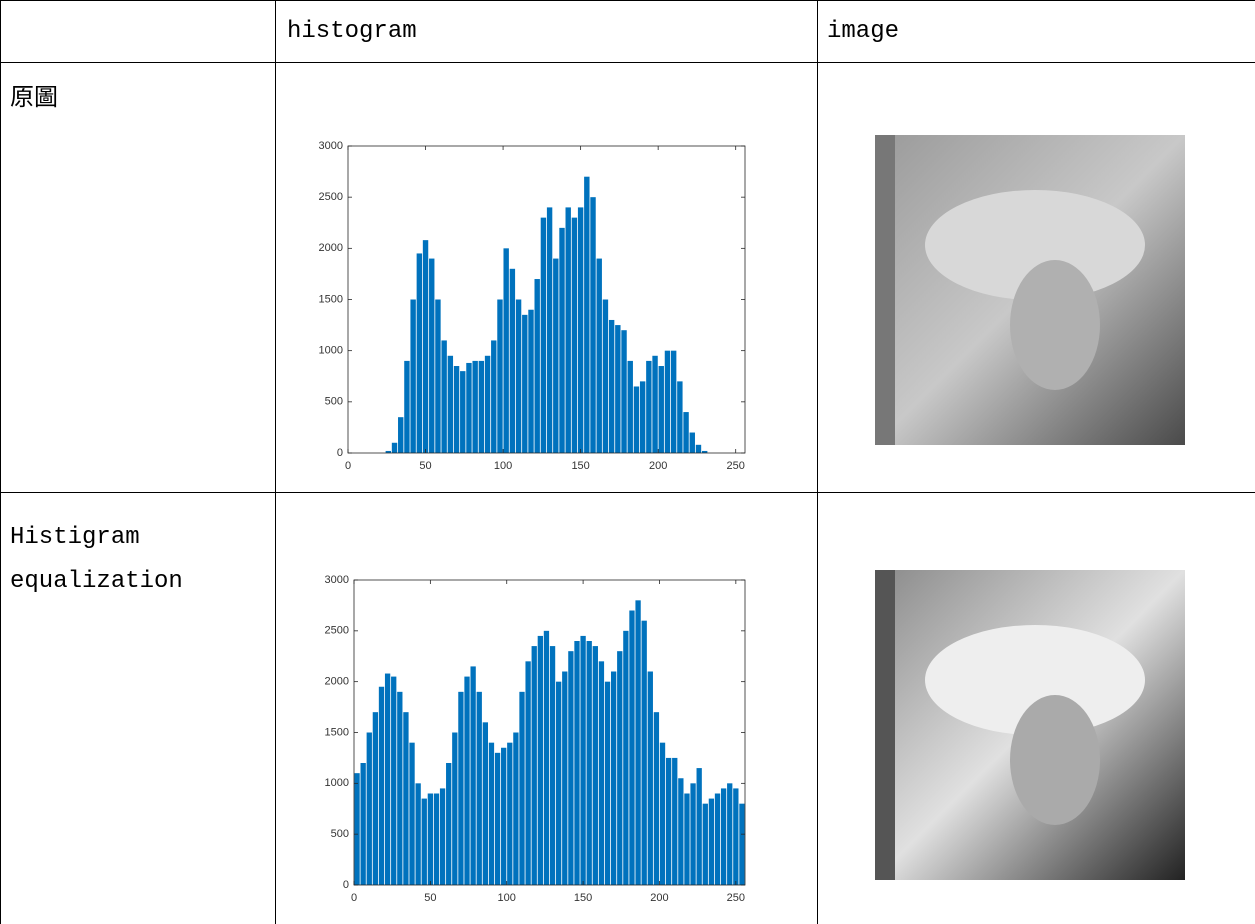 The height and width of the screenshot is (924, 1255). Describe the element at coordinates (337, 783) in the screenshot. I see `y-tick-label: 1000` at that location.